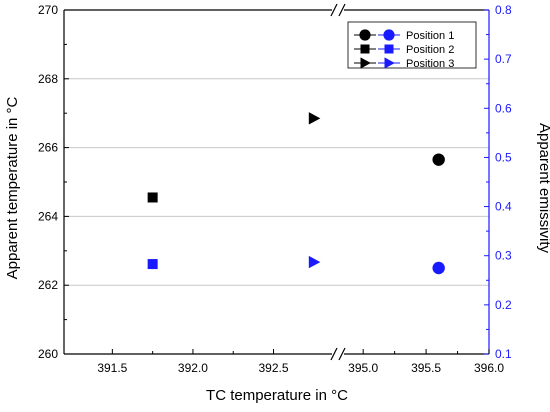  I want to click on bottom-axis-break, so click(338, 354).